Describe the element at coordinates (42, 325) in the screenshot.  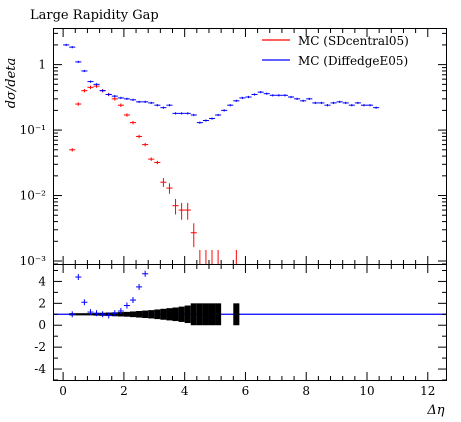
I see `ratio-y-tick-label: 0` at that location.